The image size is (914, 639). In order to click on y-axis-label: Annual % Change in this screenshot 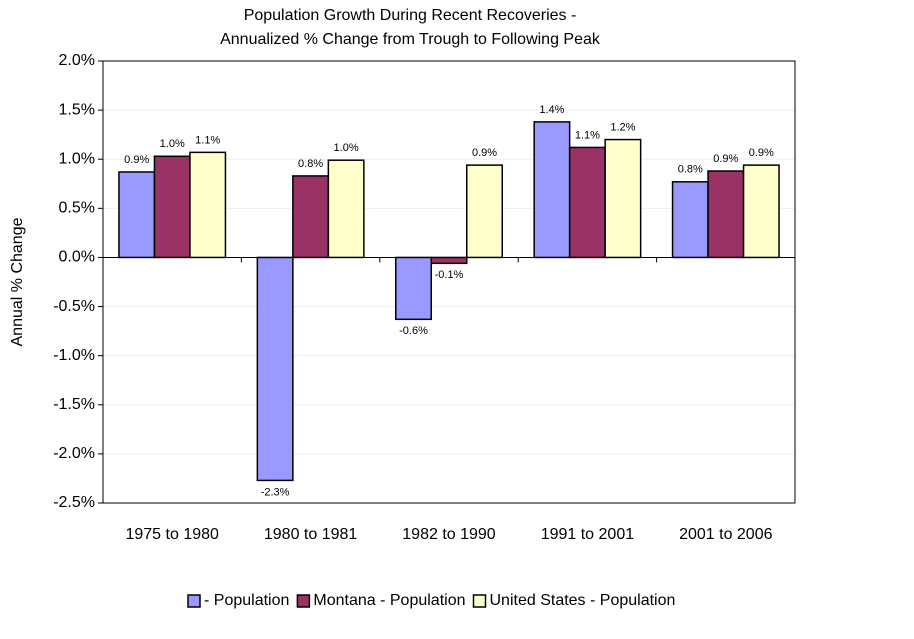, I will do `click(17, 281)`.